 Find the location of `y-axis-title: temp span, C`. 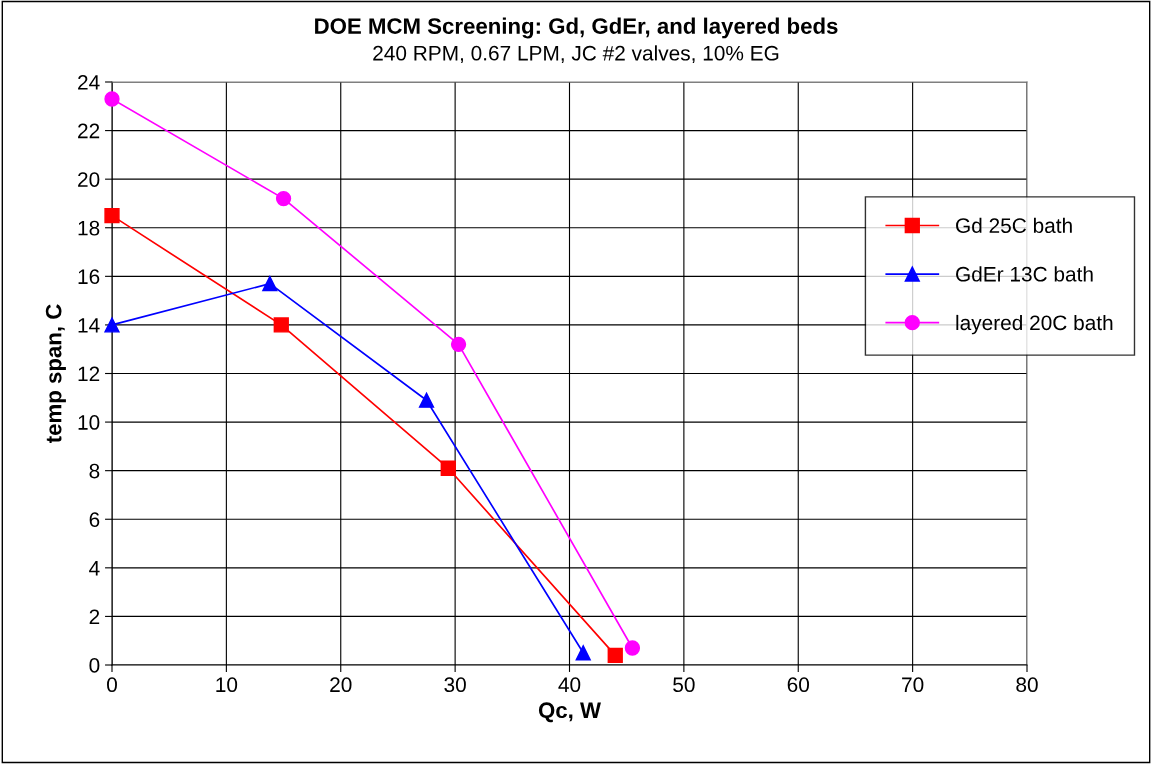

y-axis-title: temp span, C is located at coordinates (55, 373).